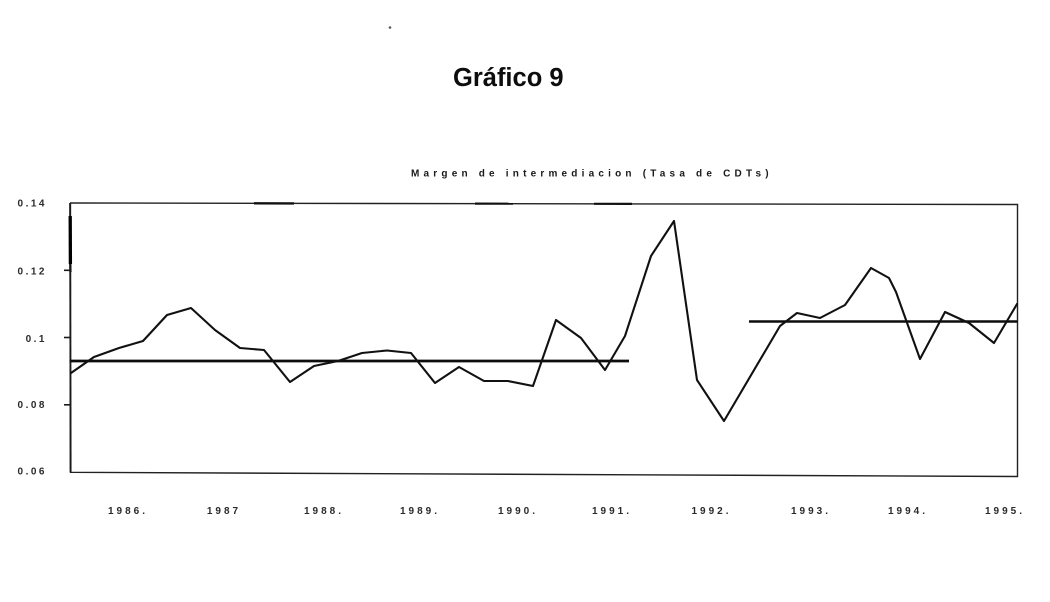  What do you see at coordinates (224, 511) in the screenshot?
I see `svg-text: 1987` at bounding box center [224, 511].